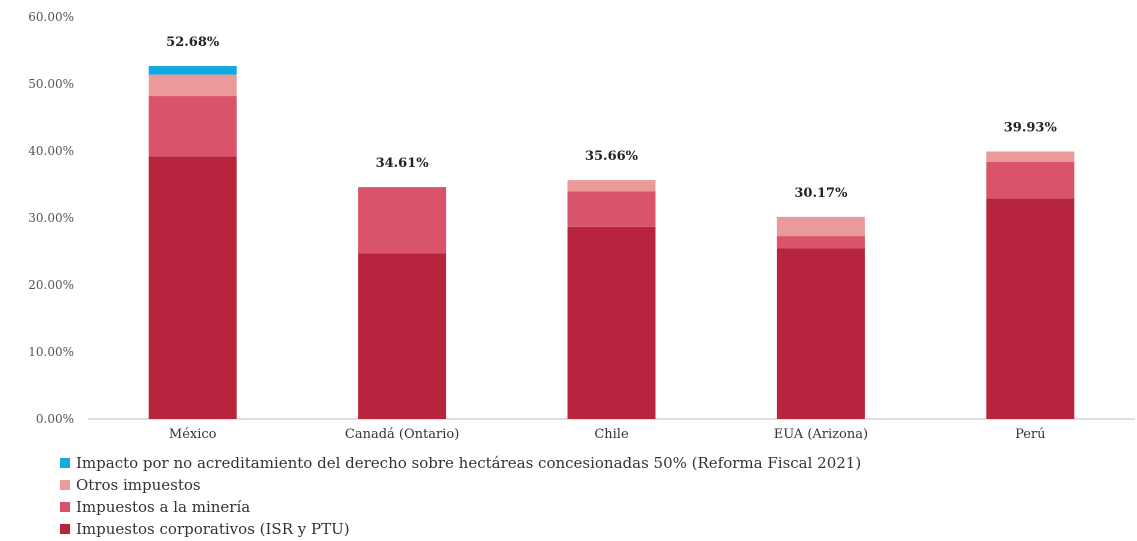  Describe the element at coordinates (193, 434) in the screenshot. I see `x-category-label: México` at that location.